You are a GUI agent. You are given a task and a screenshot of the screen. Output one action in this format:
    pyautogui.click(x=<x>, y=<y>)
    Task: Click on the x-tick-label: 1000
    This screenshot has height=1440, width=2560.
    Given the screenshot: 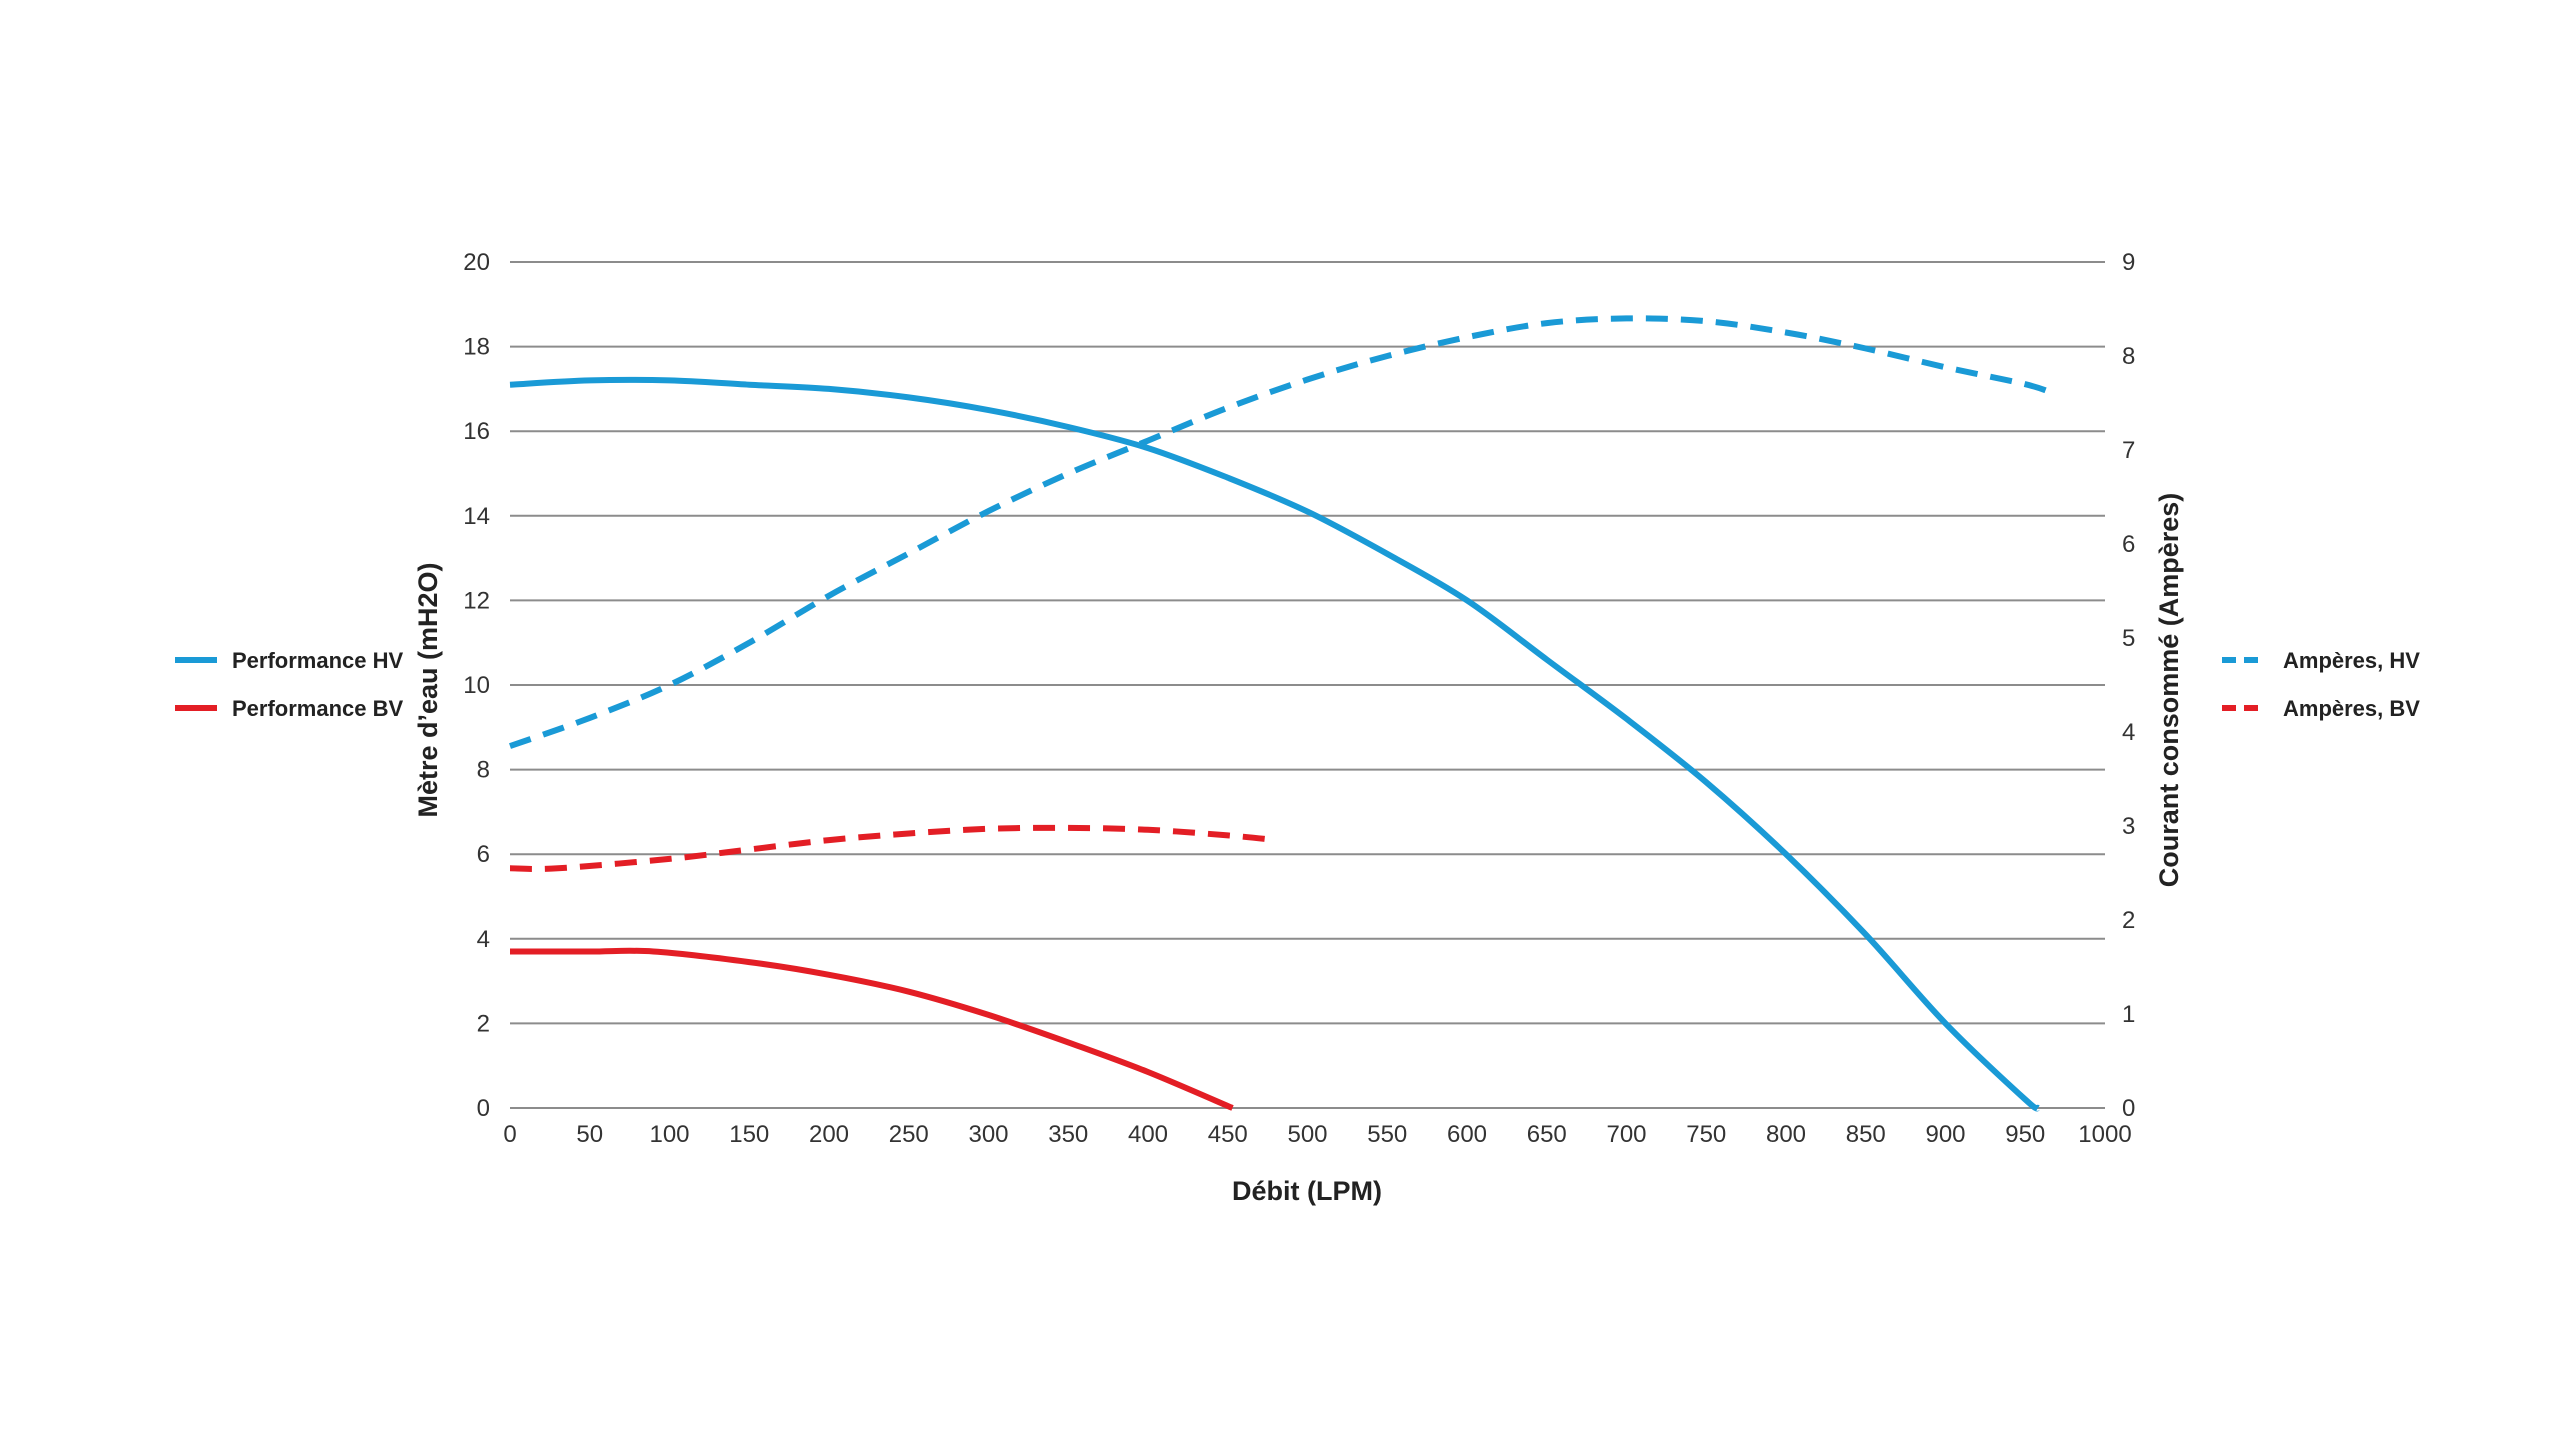 What is the action you would take?
    pyautogui.click(x=2104, y=1134)
    